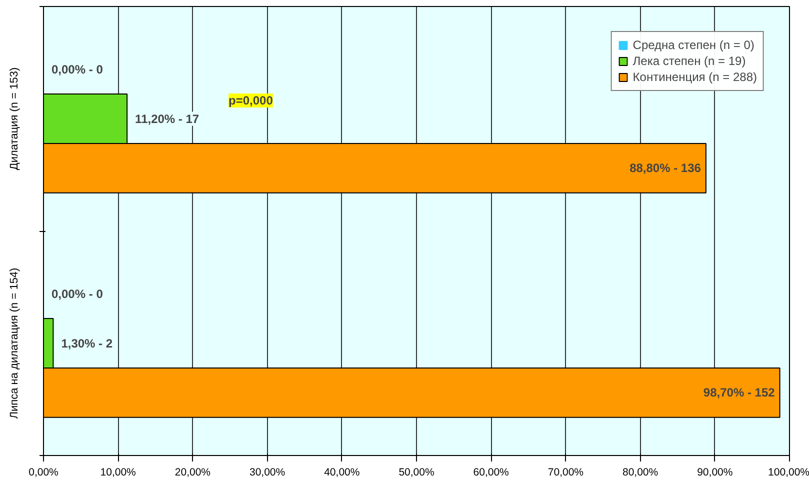 The width and height of the screenshot is (809, 485). What do you see at coordinates (118, 472) in the screenshot?
I see `x-tick-label: 10,00%` at bounding box center [118, 472].